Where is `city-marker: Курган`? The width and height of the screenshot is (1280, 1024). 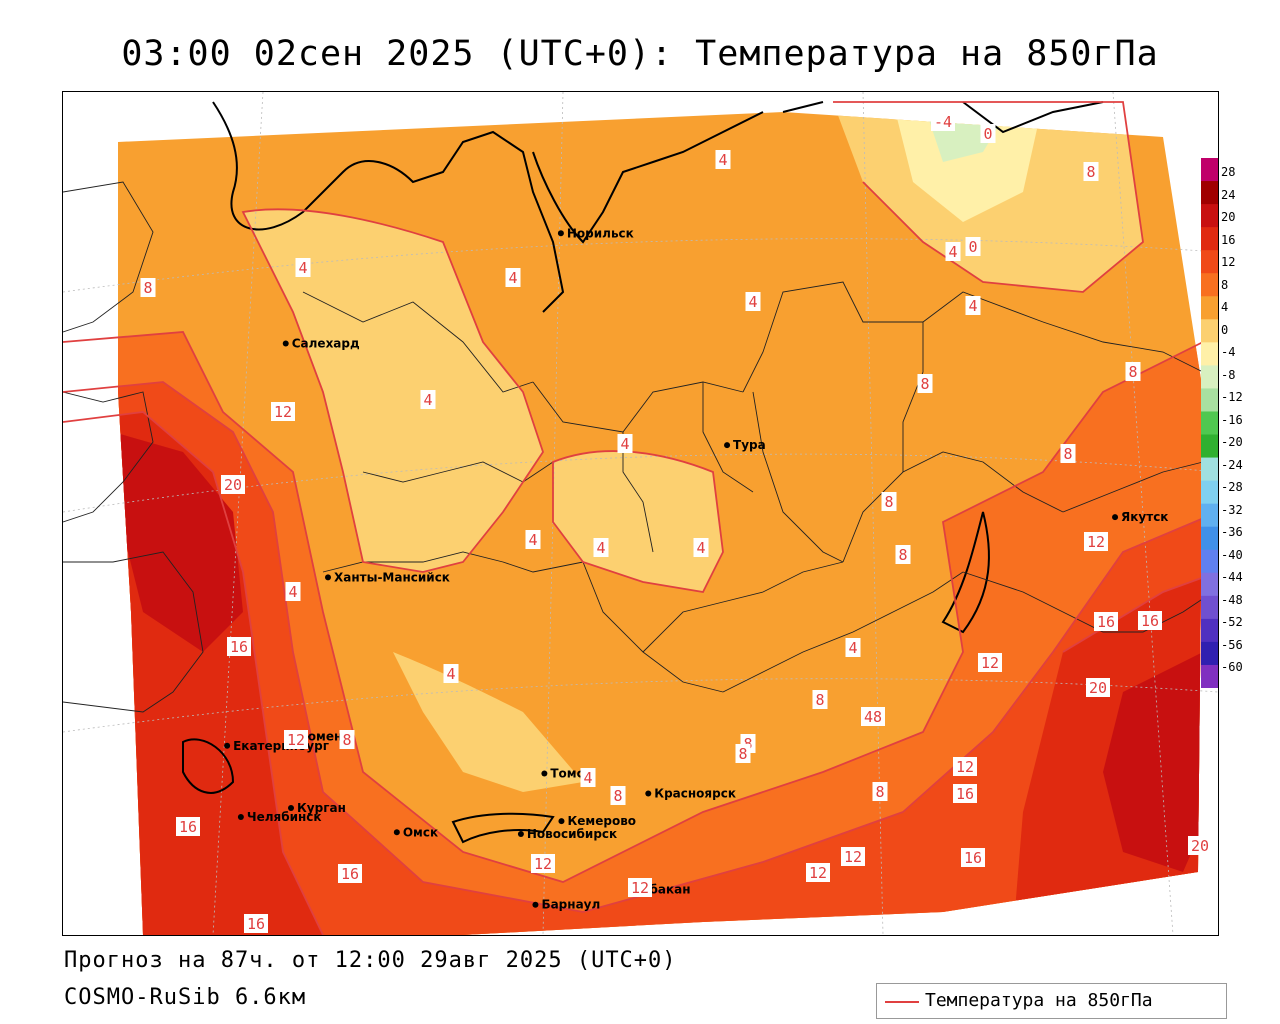
city-marker: Курган is located at coordinates (317, 808).